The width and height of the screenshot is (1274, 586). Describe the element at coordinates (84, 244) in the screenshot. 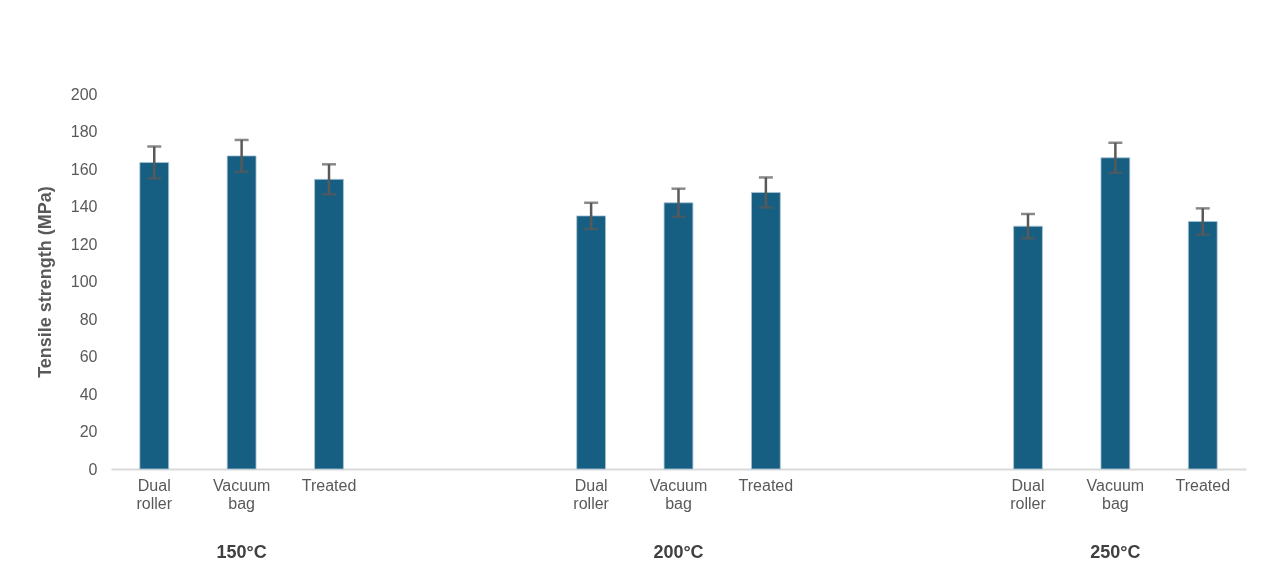

I see `y-tick-label: 120` at that location.